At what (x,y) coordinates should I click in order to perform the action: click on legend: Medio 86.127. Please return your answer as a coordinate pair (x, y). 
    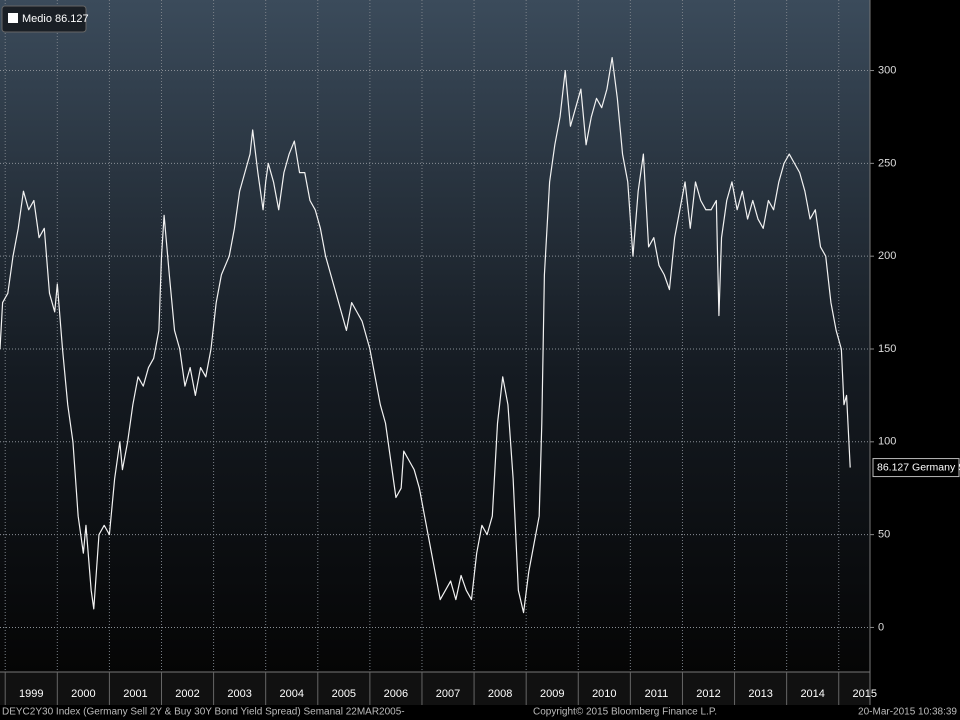
    Looking at the image, I should click on (45, 19).